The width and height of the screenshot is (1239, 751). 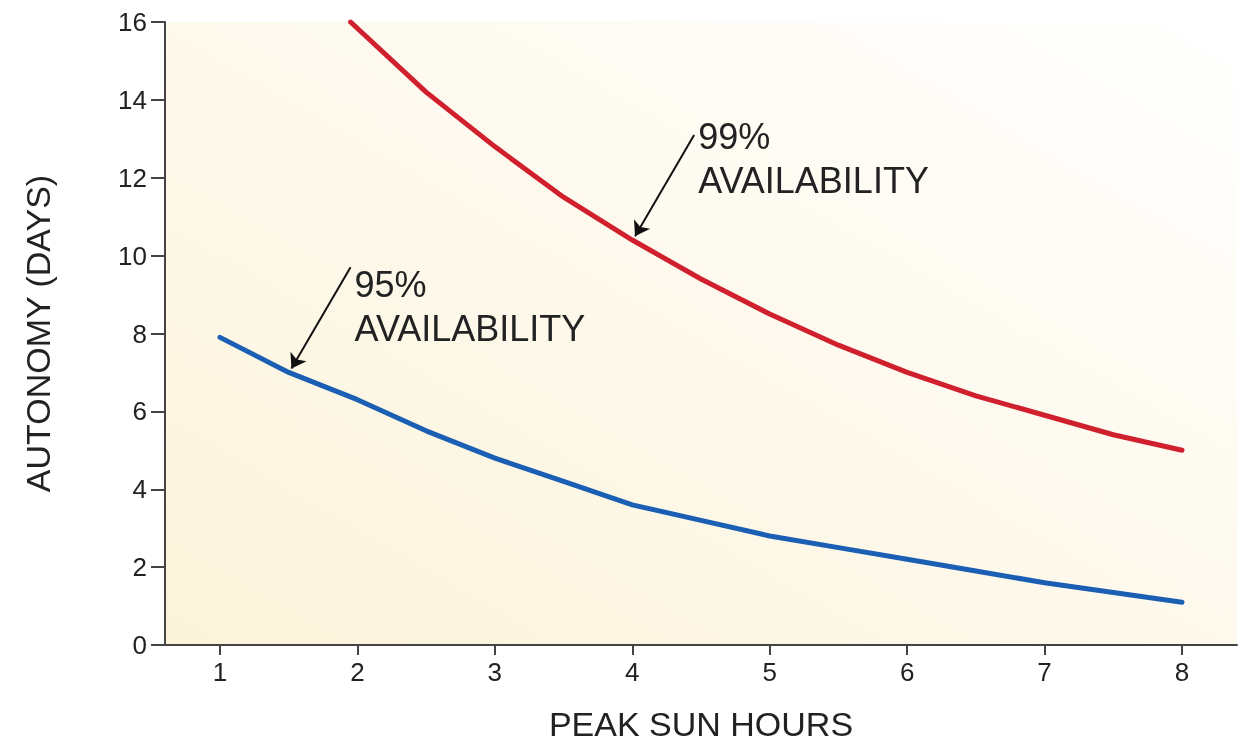 I want to click on y-tick-label: 6, so click(x=139, y=411).